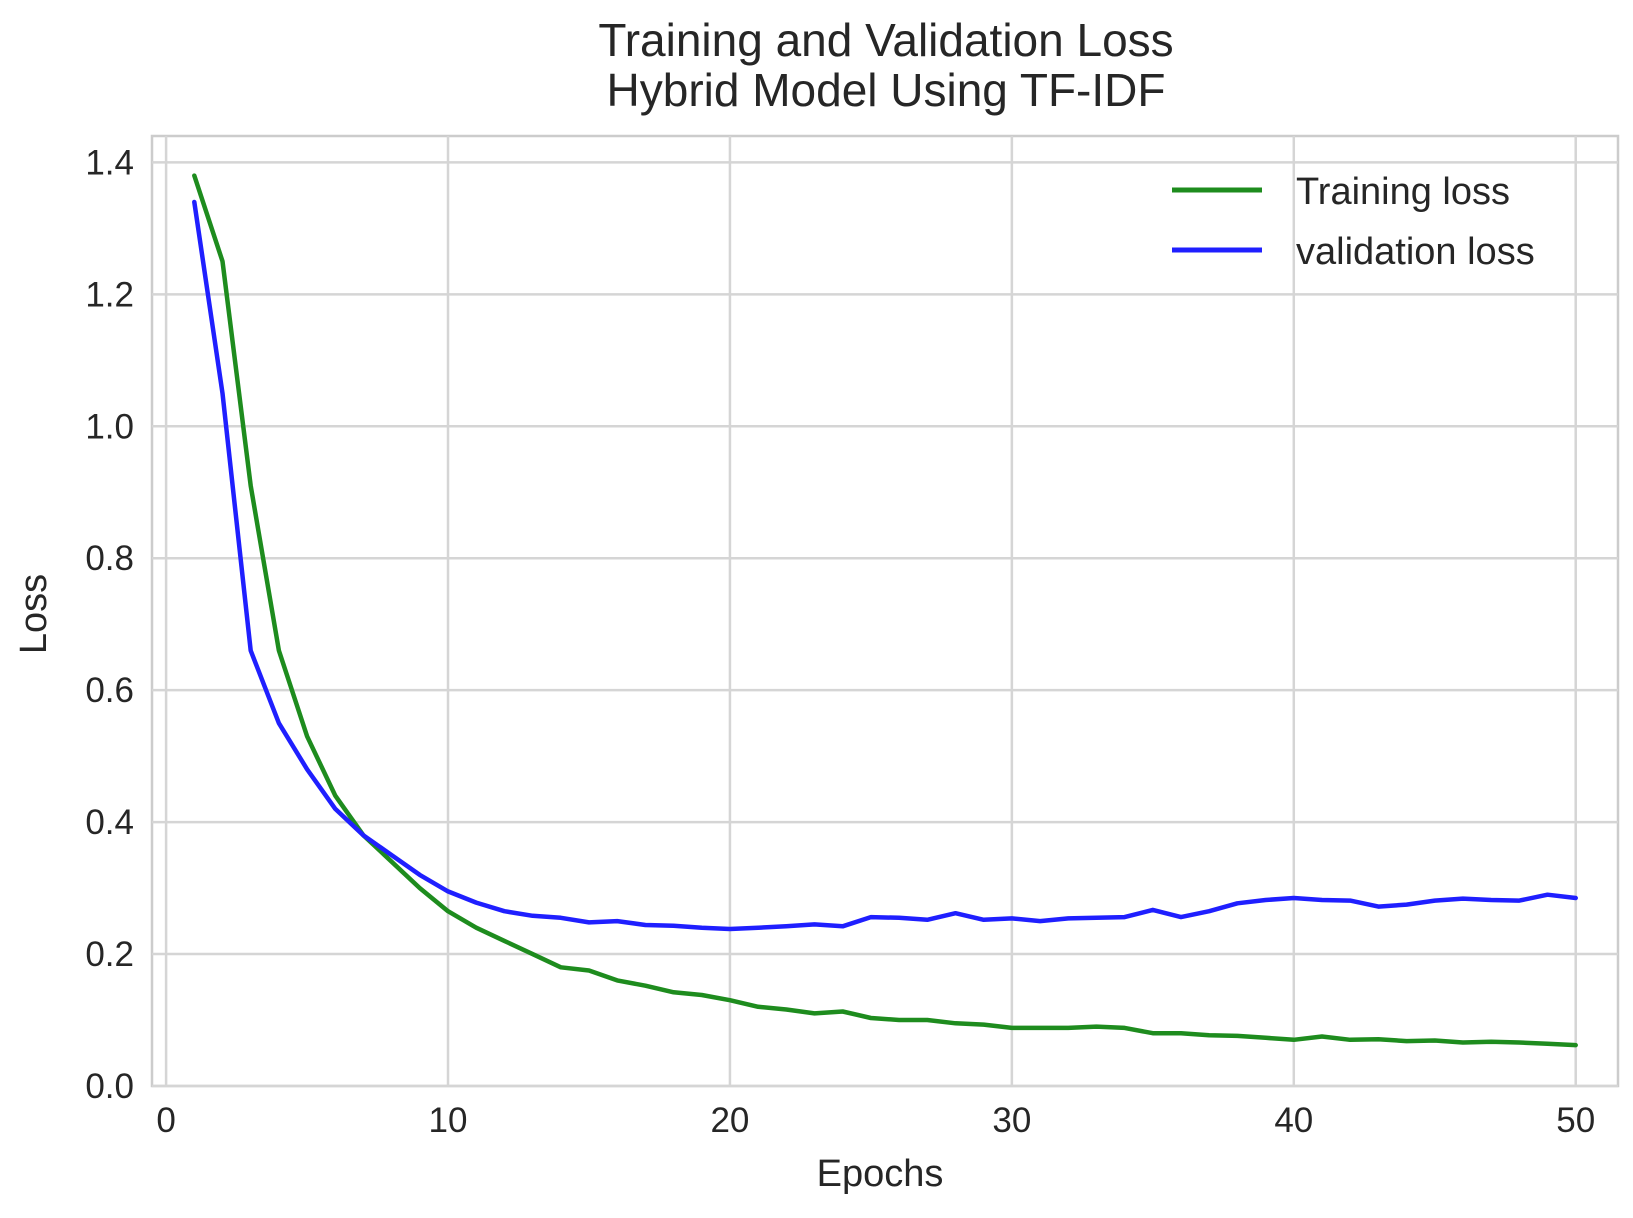  Describe the element at coordinates (165, 1120) in the screenshot. I see `x-tick-label: 0` at that location.